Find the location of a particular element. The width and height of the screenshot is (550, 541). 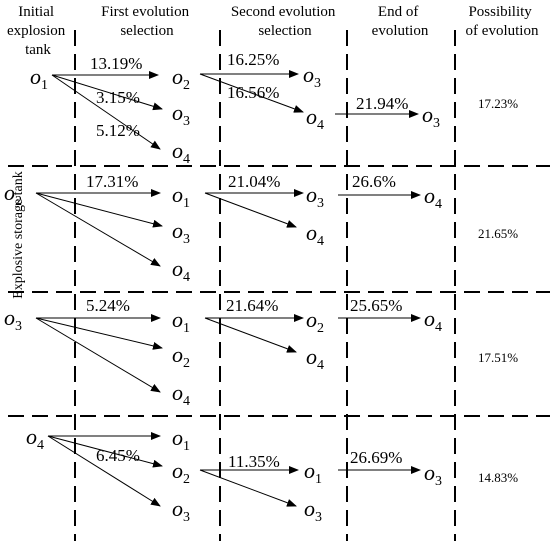

percent-label: 16.25% is located at coordinates (253, 59).